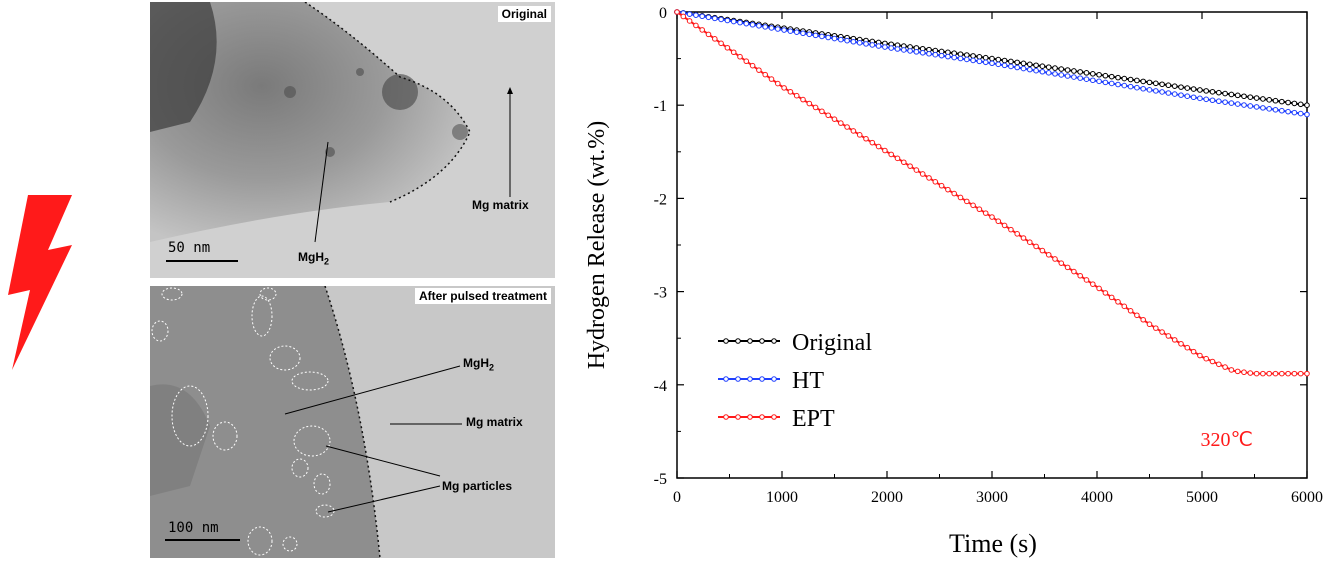 The height and width of the screenshot is (561, 1333). I want to click on x-tick-label: 5000, so click(1202, 497).